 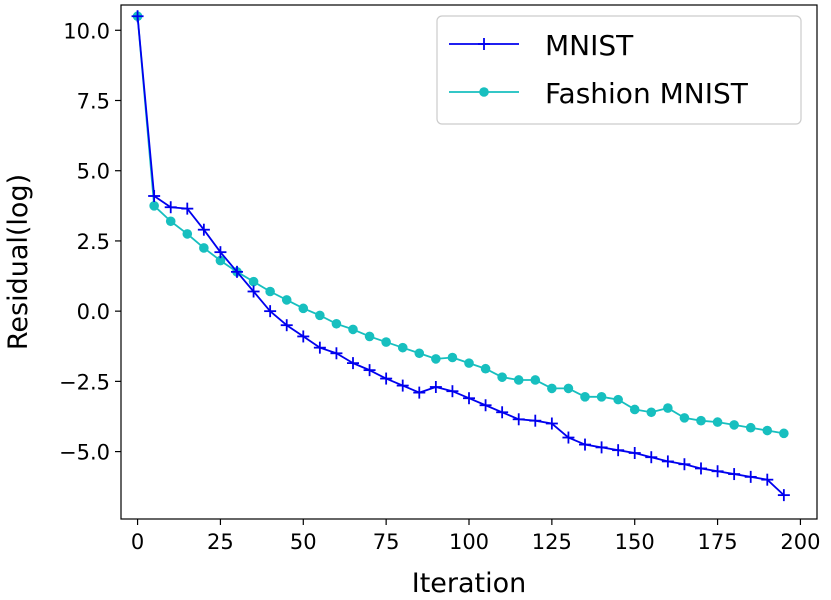 I want to click on legend-entry-mnist, so click(x=484, y=44).